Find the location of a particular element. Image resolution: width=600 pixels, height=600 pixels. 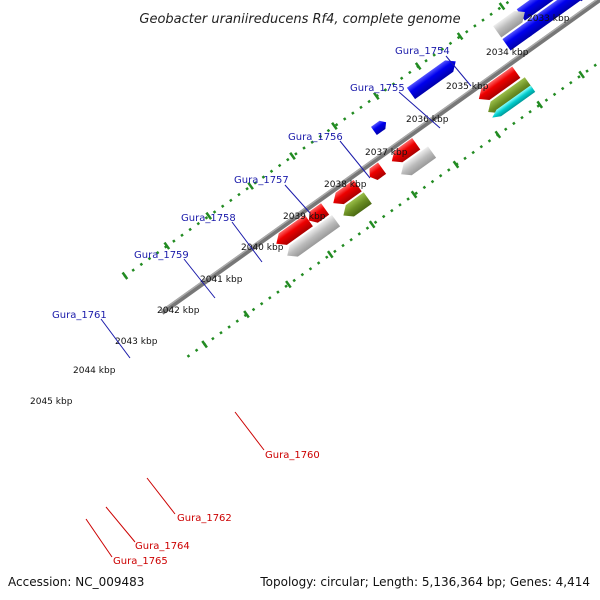

tick-label: 2035 kbp is located at coordinates (467, 87).